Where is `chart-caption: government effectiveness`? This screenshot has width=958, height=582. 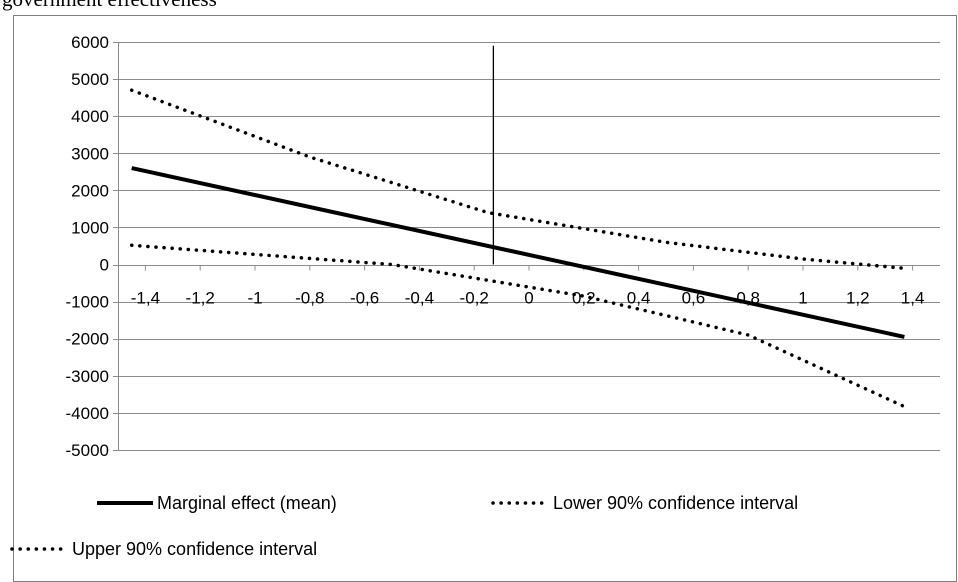 chart-caption: government effectiveness is located at coordinates (109, 6).